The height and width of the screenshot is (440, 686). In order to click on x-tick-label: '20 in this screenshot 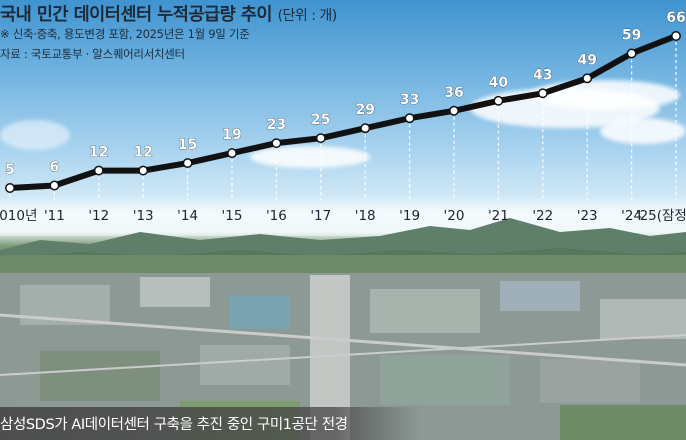, I will do `click(454, 216)`.